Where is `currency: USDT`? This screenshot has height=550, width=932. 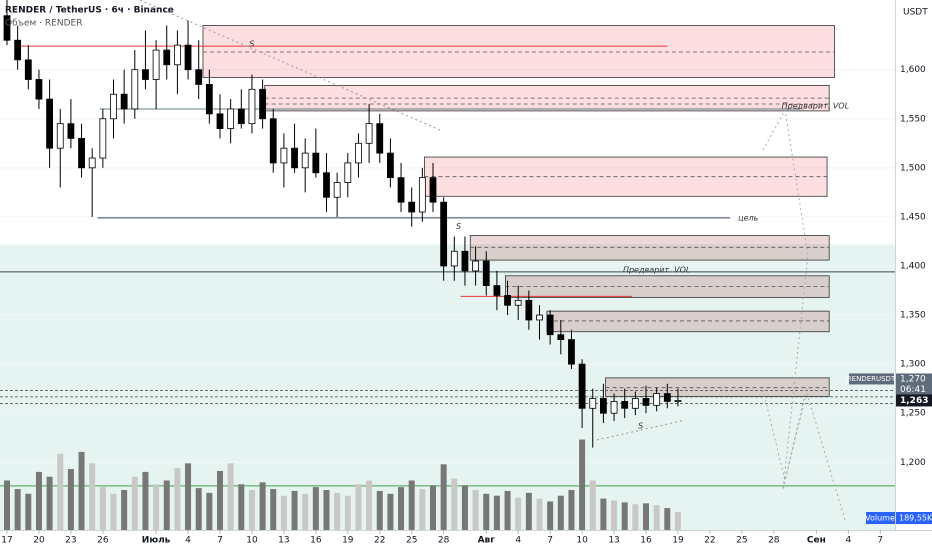
currency: USDT is located at coordinates (915, 13).